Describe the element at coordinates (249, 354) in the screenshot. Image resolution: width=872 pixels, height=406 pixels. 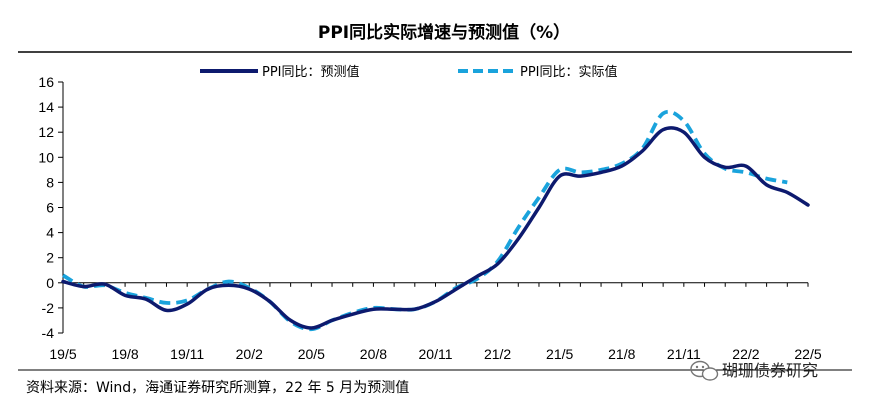
I see `x-tick-label: 20/2` at that location.